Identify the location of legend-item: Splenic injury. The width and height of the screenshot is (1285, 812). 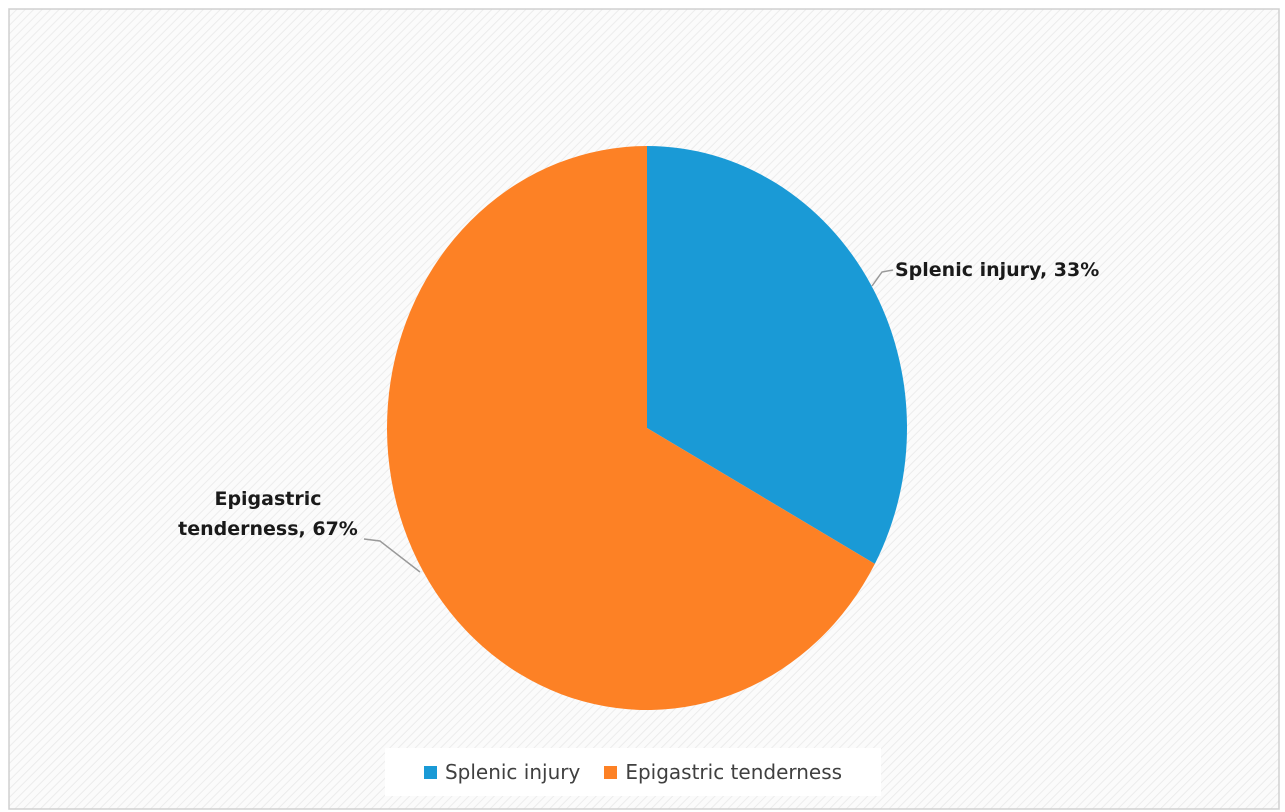
(502, 772).